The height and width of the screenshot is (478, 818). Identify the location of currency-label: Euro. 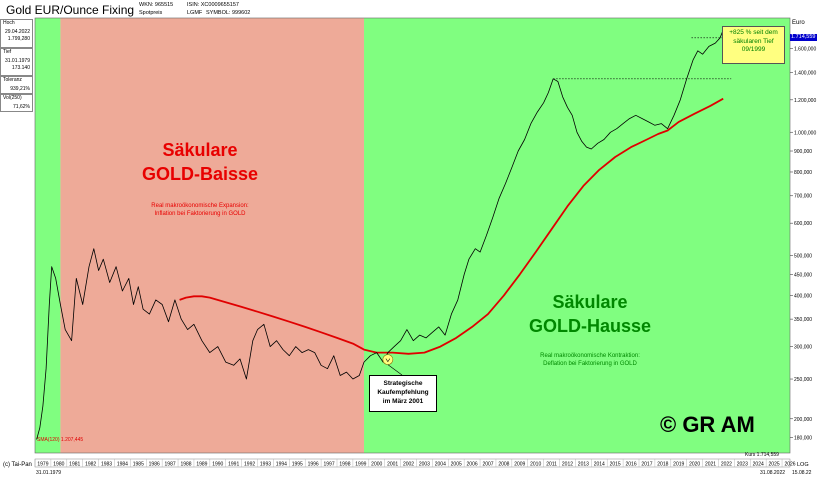
(798, 23).